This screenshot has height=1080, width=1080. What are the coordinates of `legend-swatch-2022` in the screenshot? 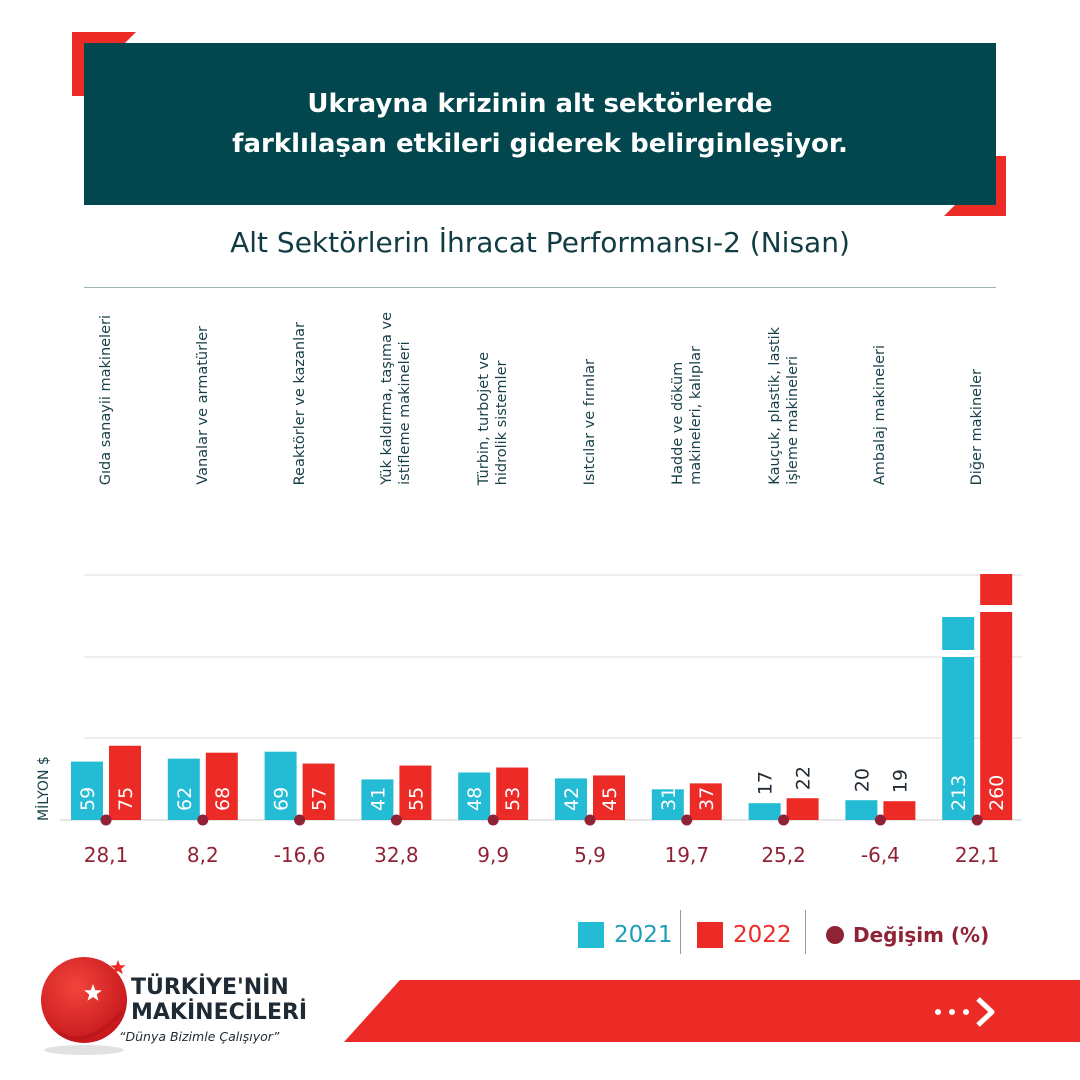 It's located at (710, 935).